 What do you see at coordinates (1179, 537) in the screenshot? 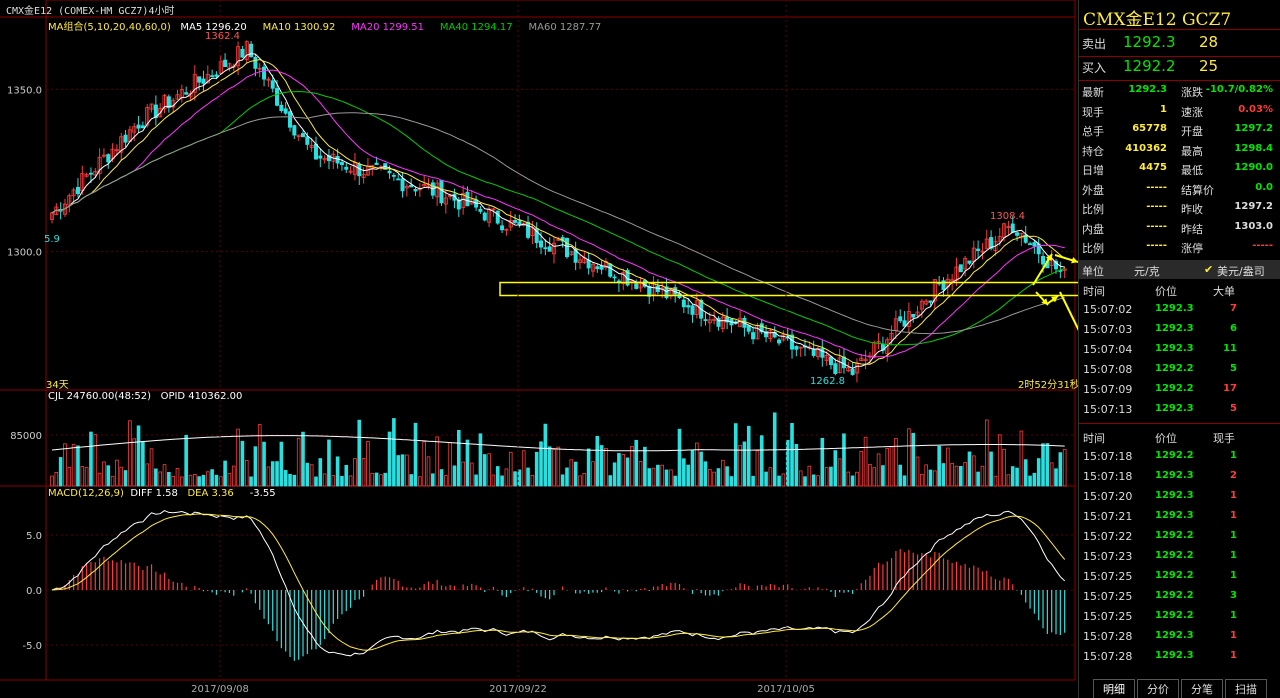
I see `table-row: 15:07:22 1292.2 1` at bounding box center [1179, 537].